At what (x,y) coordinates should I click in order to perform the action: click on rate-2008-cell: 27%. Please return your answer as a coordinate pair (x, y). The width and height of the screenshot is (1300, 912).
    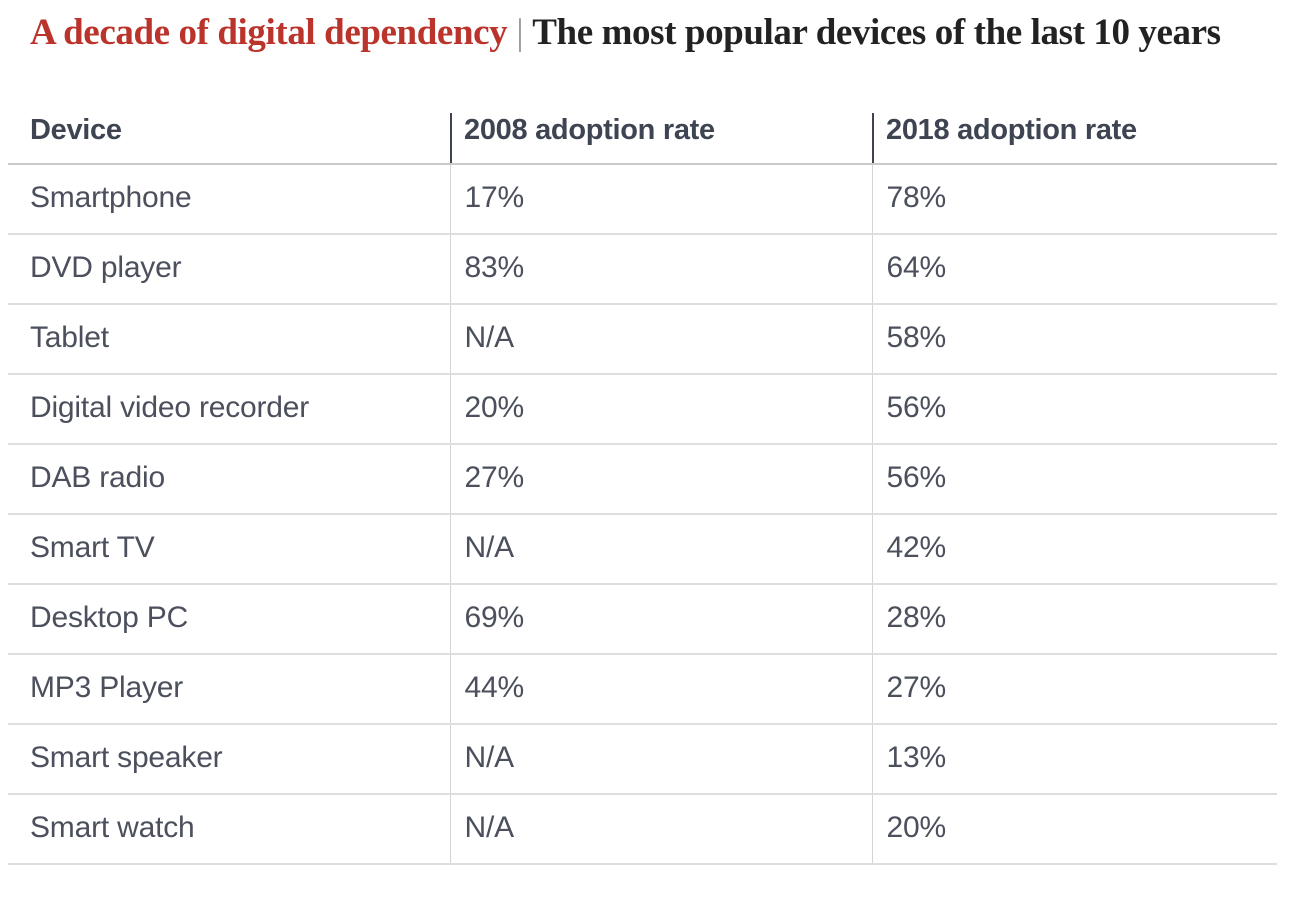
    Looking at the image, I should click on (660, 479).